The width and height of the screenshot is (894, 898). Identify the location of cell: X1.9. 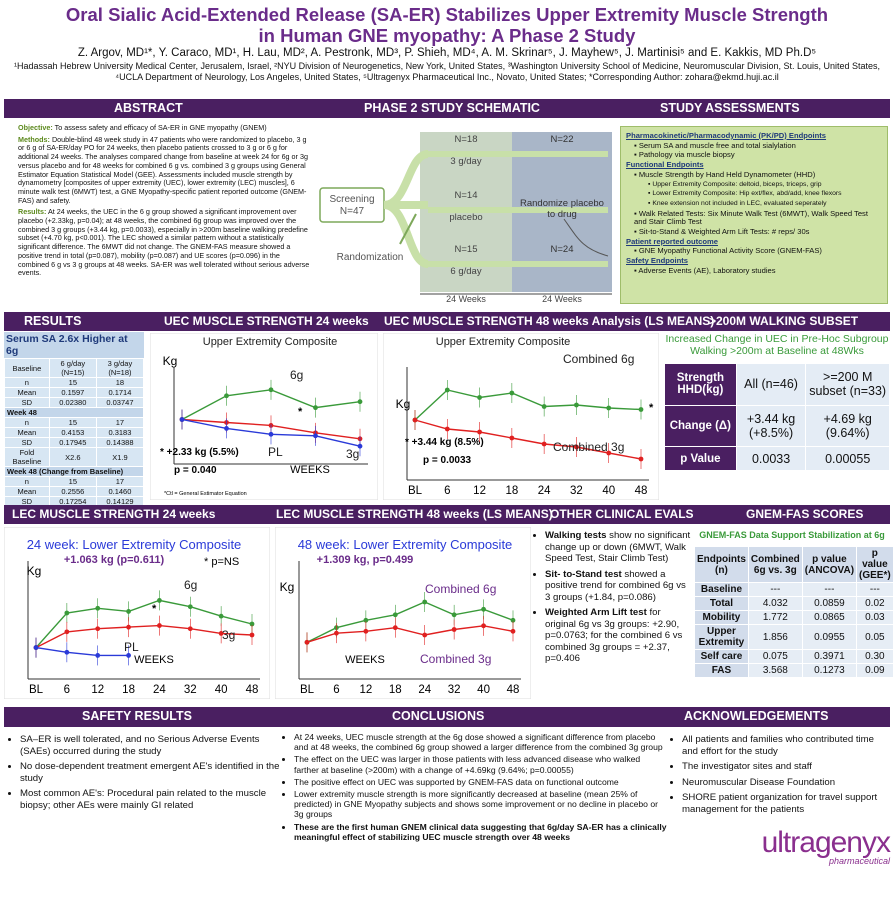
(120, 457).